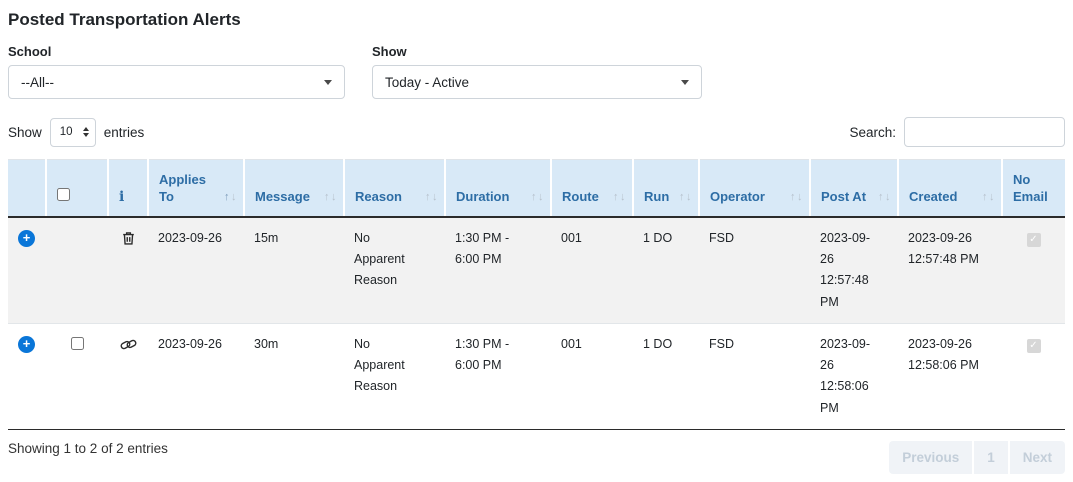 This screenshot has width=1073, height=482. I want to click on search-input, so click(984, 132).